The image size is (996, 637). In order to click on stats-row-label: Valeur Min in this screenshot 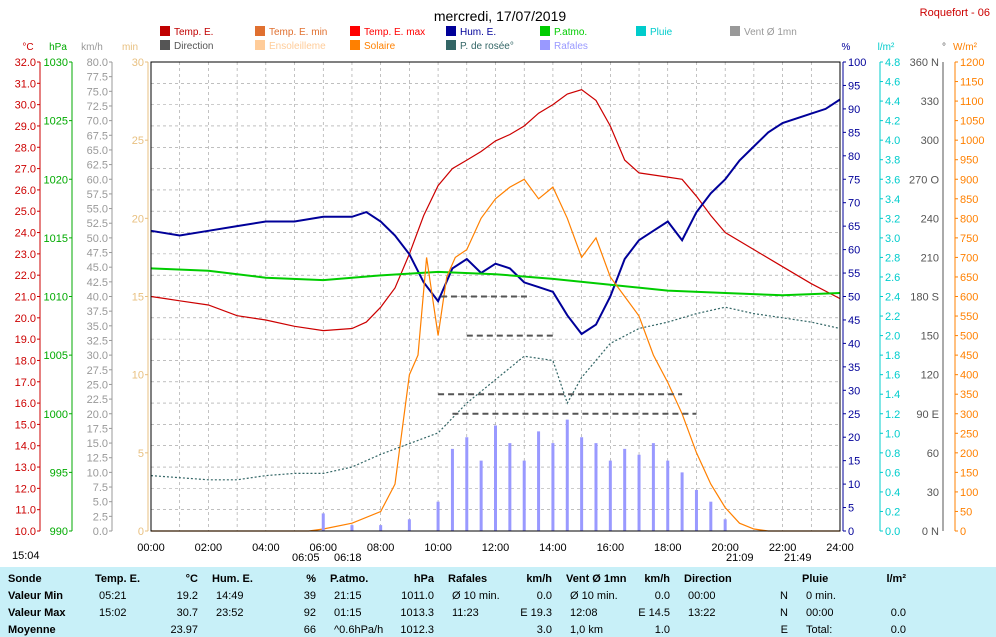, I will do `click(36, 596)`.